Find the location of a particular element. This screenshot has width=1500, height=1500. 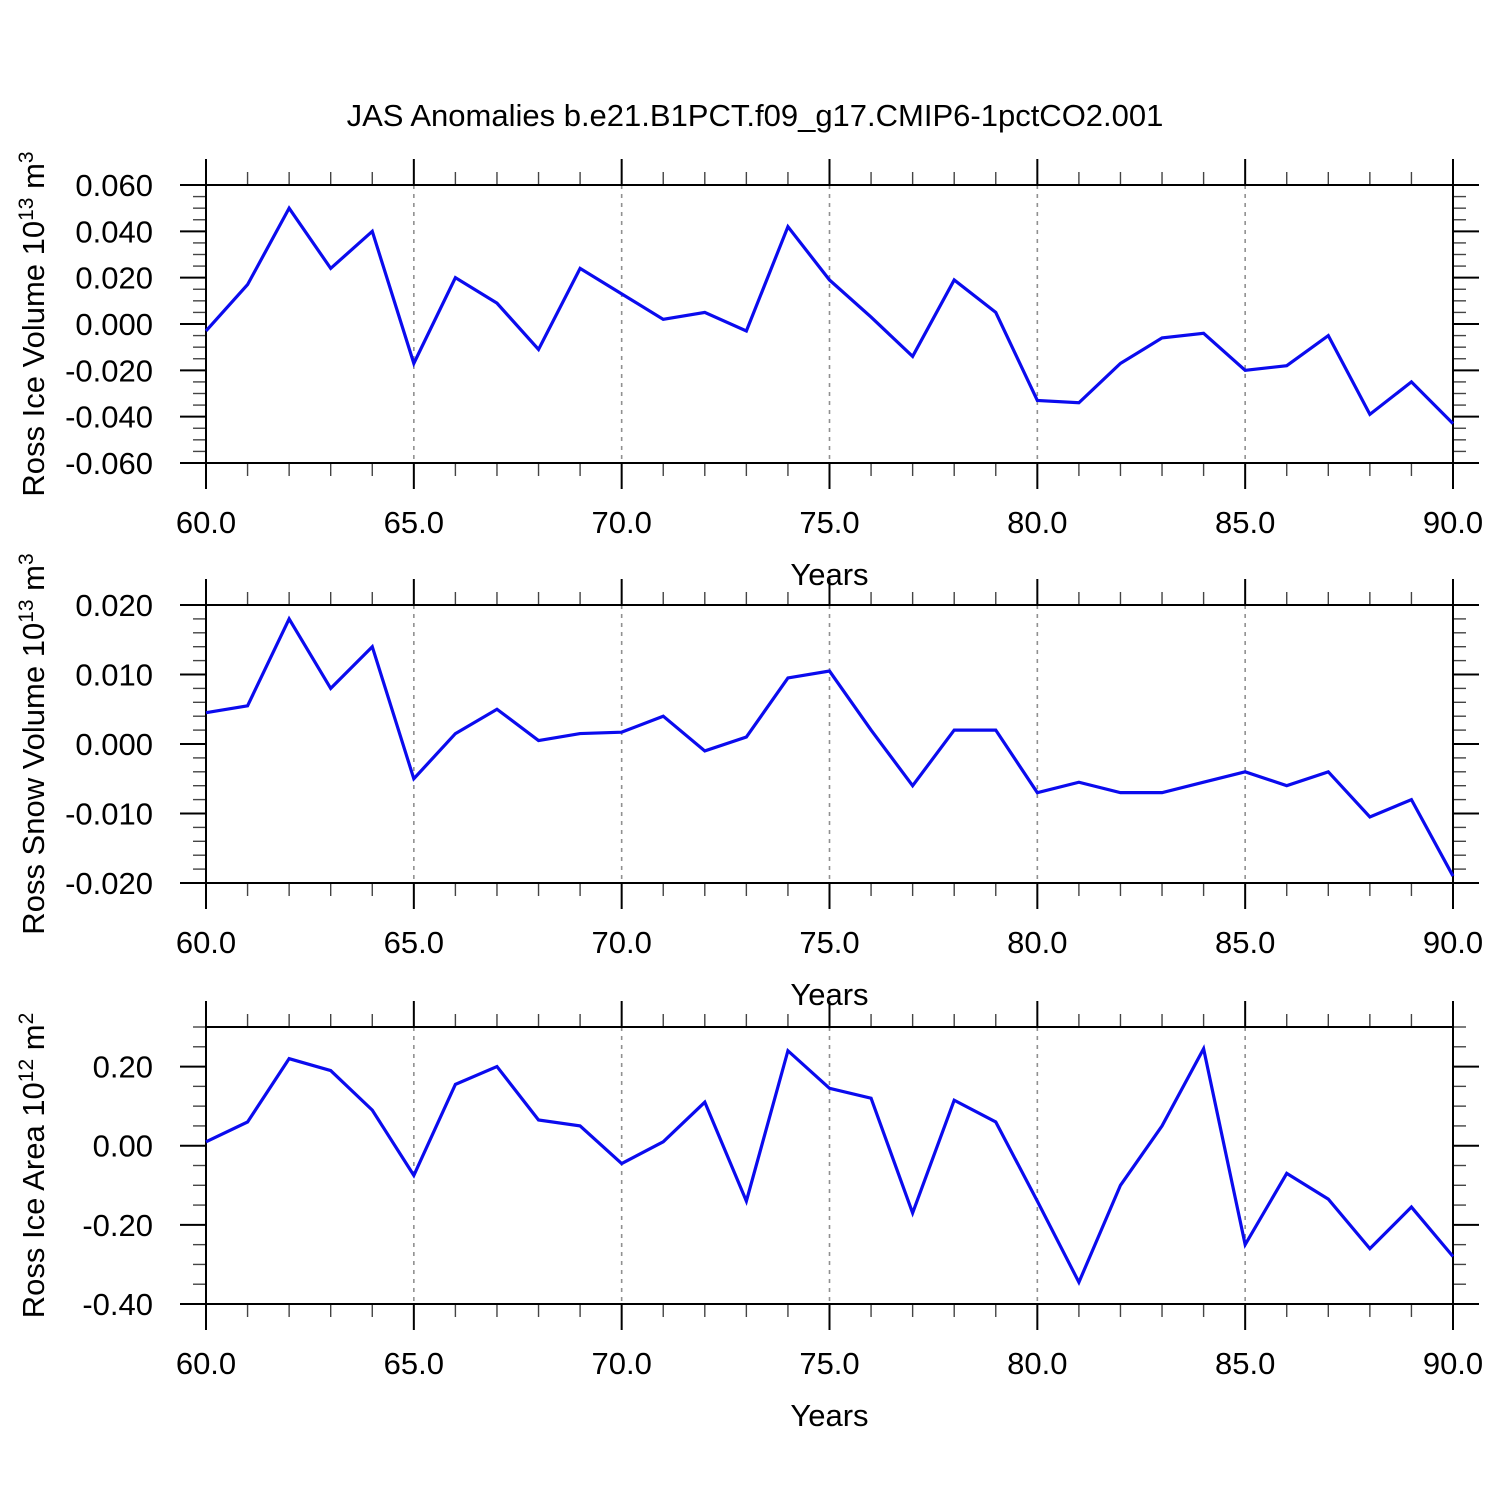

y-tick-label: -0.20 is located at coordinates (117, 1225).